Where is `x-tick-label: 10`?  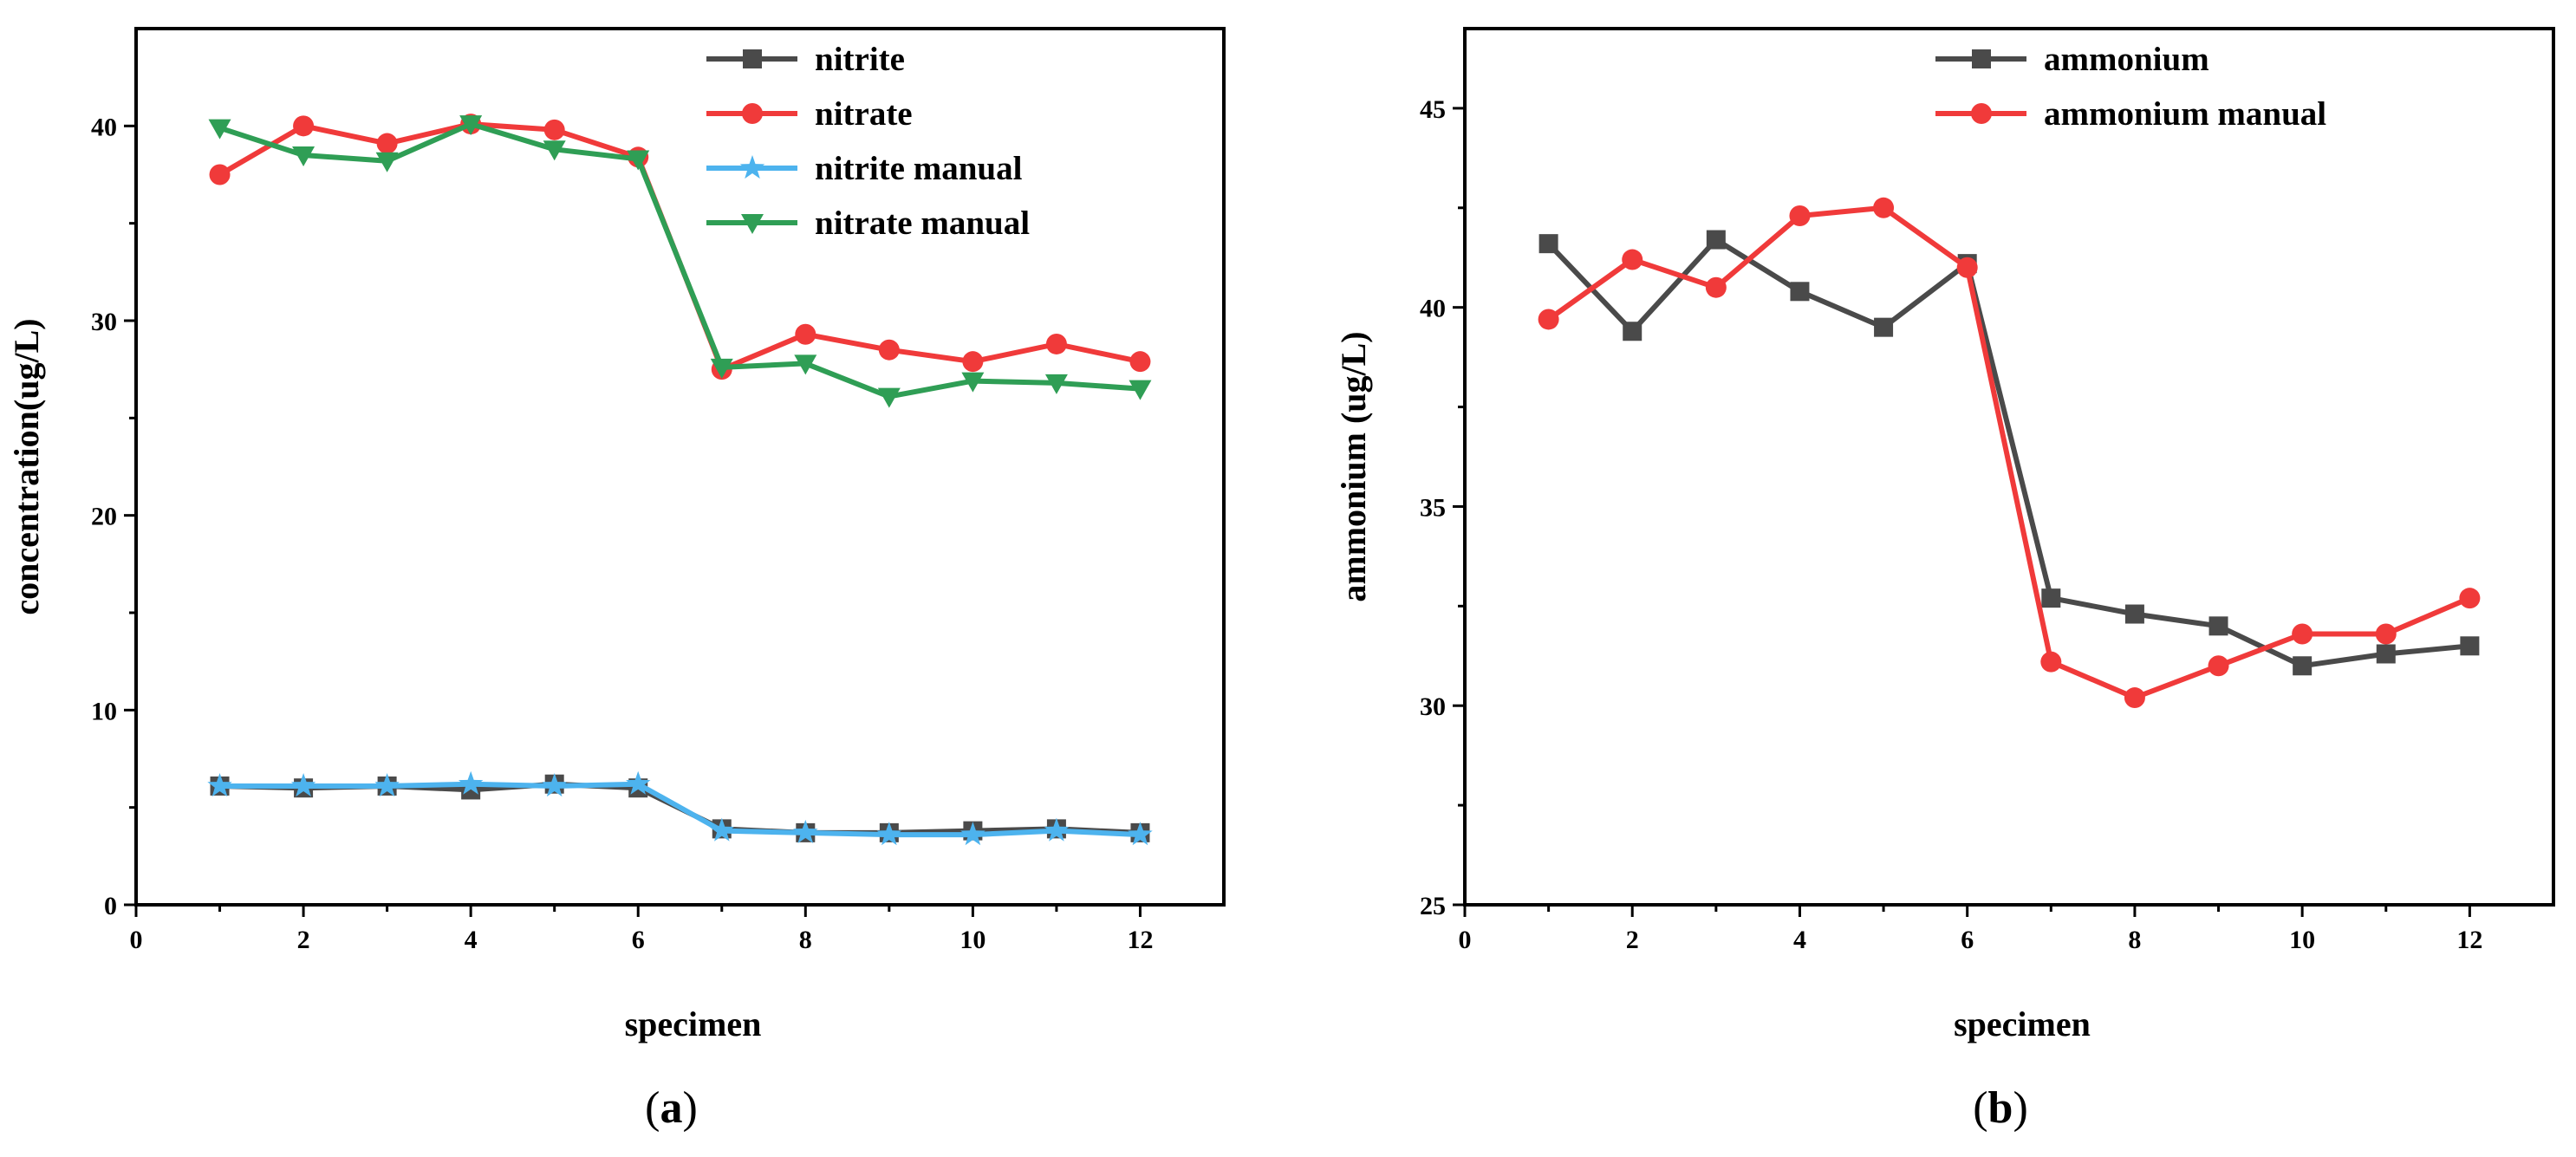
x-tick-label: 10 is located at coordinates (2302, 940).